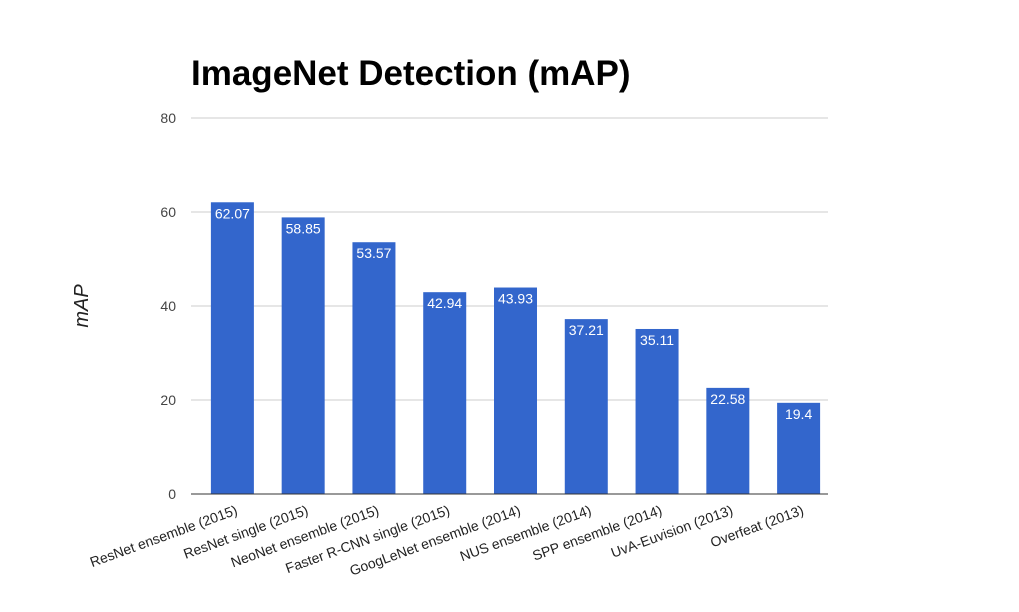 This screenshot has height=612, width=1019. I want to click on bar-data-label: 42.94, so click(444, 303).